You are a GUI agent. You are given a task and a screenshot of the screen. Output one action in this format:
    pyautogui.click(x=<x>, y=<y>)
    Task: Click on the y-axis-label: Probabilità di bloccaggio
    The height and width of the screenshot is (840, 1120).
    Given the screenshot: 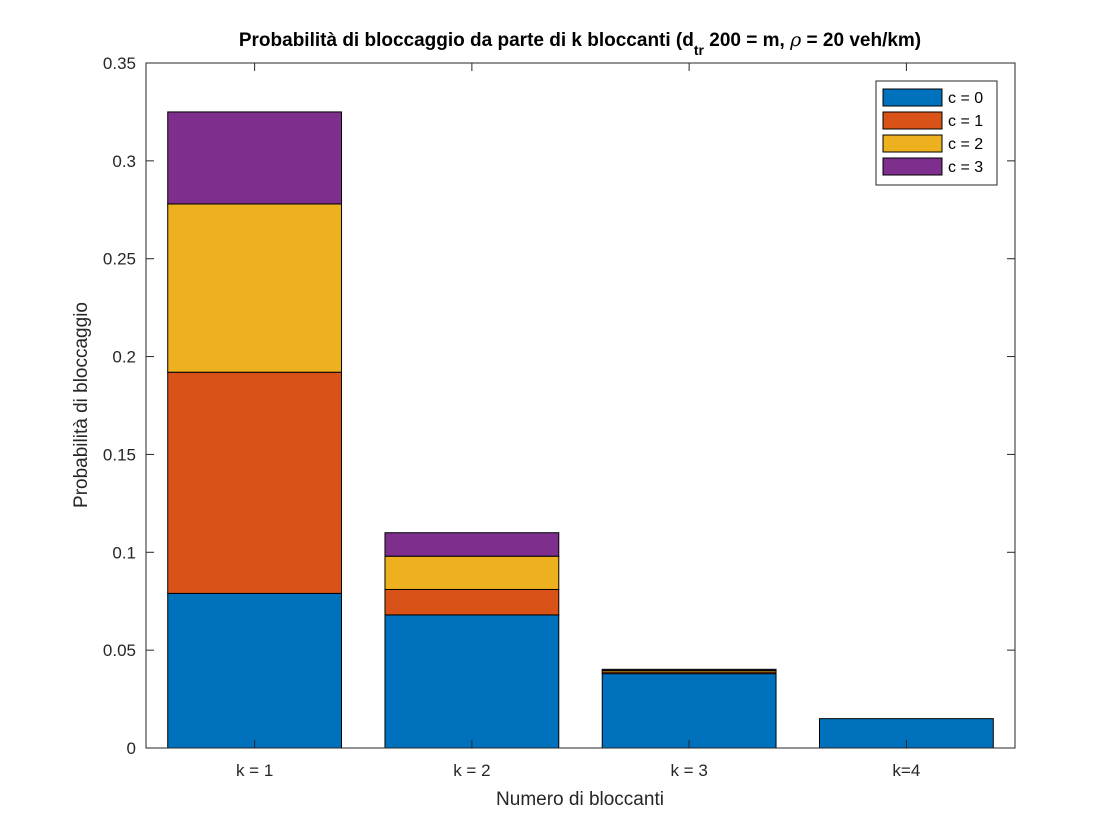 What is the action you would take?
    pyautogui.click(x=81, y=405)
    